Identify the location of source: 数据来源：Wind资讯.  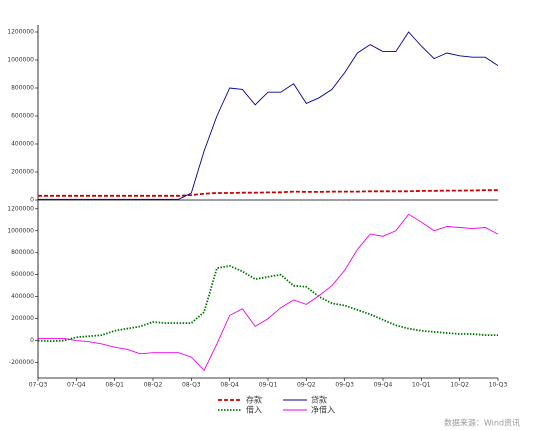
(482, 423).